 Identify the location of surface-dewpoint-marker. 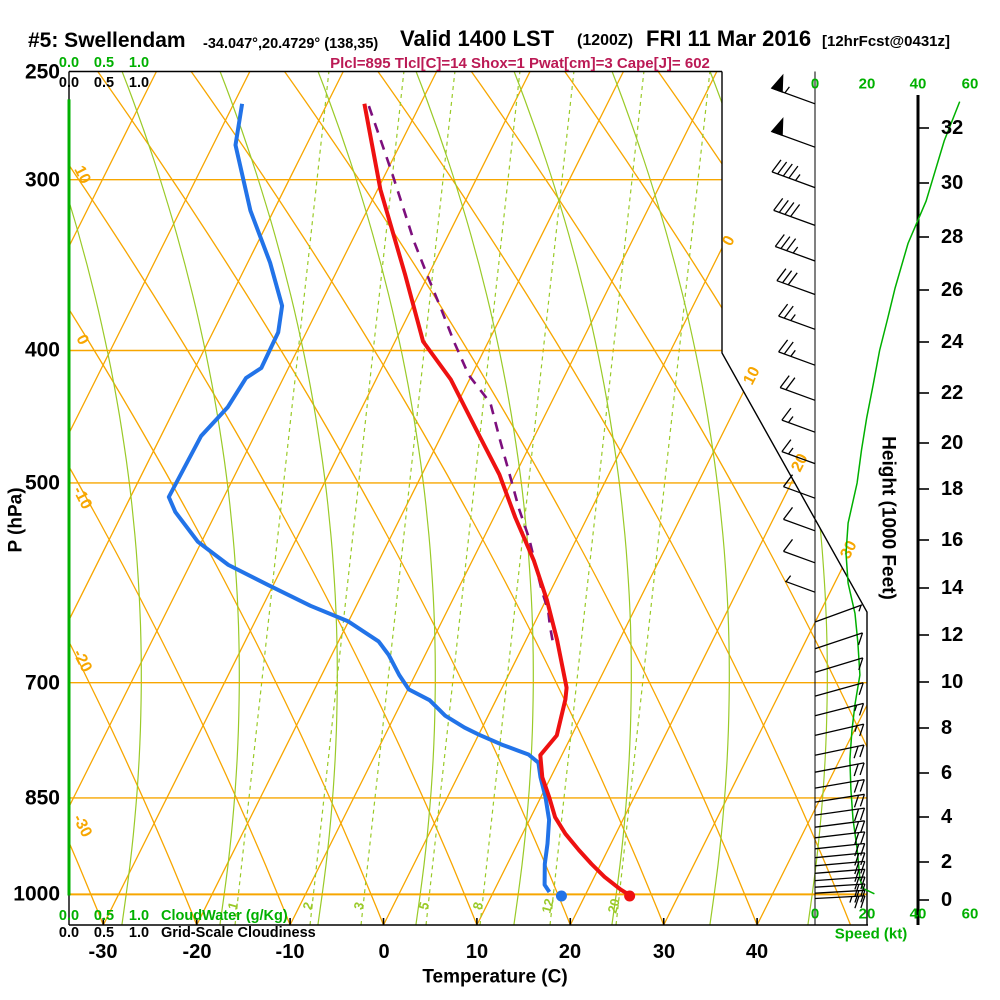
(561, 896).